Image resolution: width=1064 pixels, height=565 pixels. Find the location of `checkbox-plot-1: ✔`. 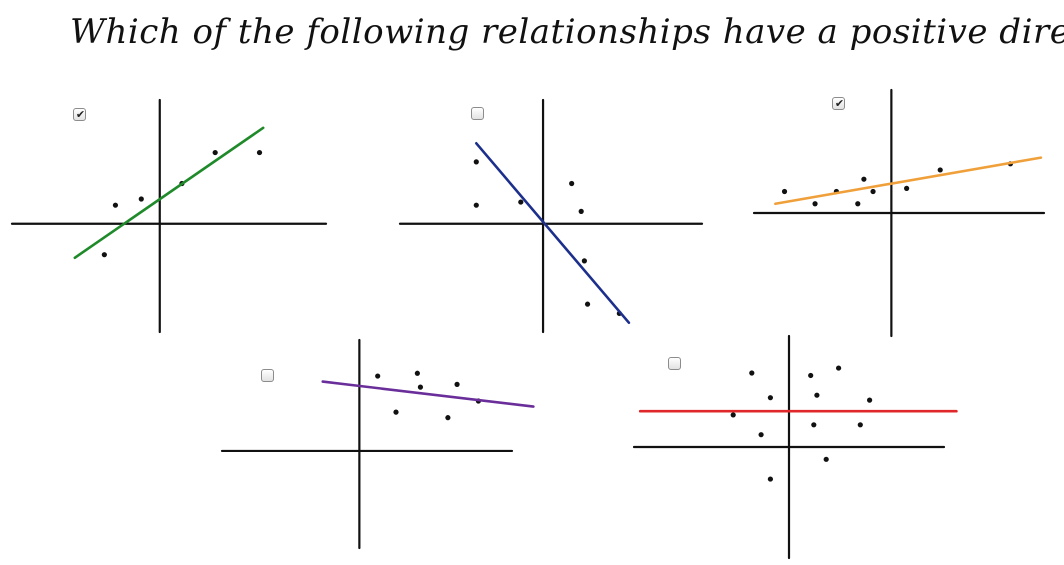

checkbox-plot-1: ✔ is located at coordinates (79, 114).